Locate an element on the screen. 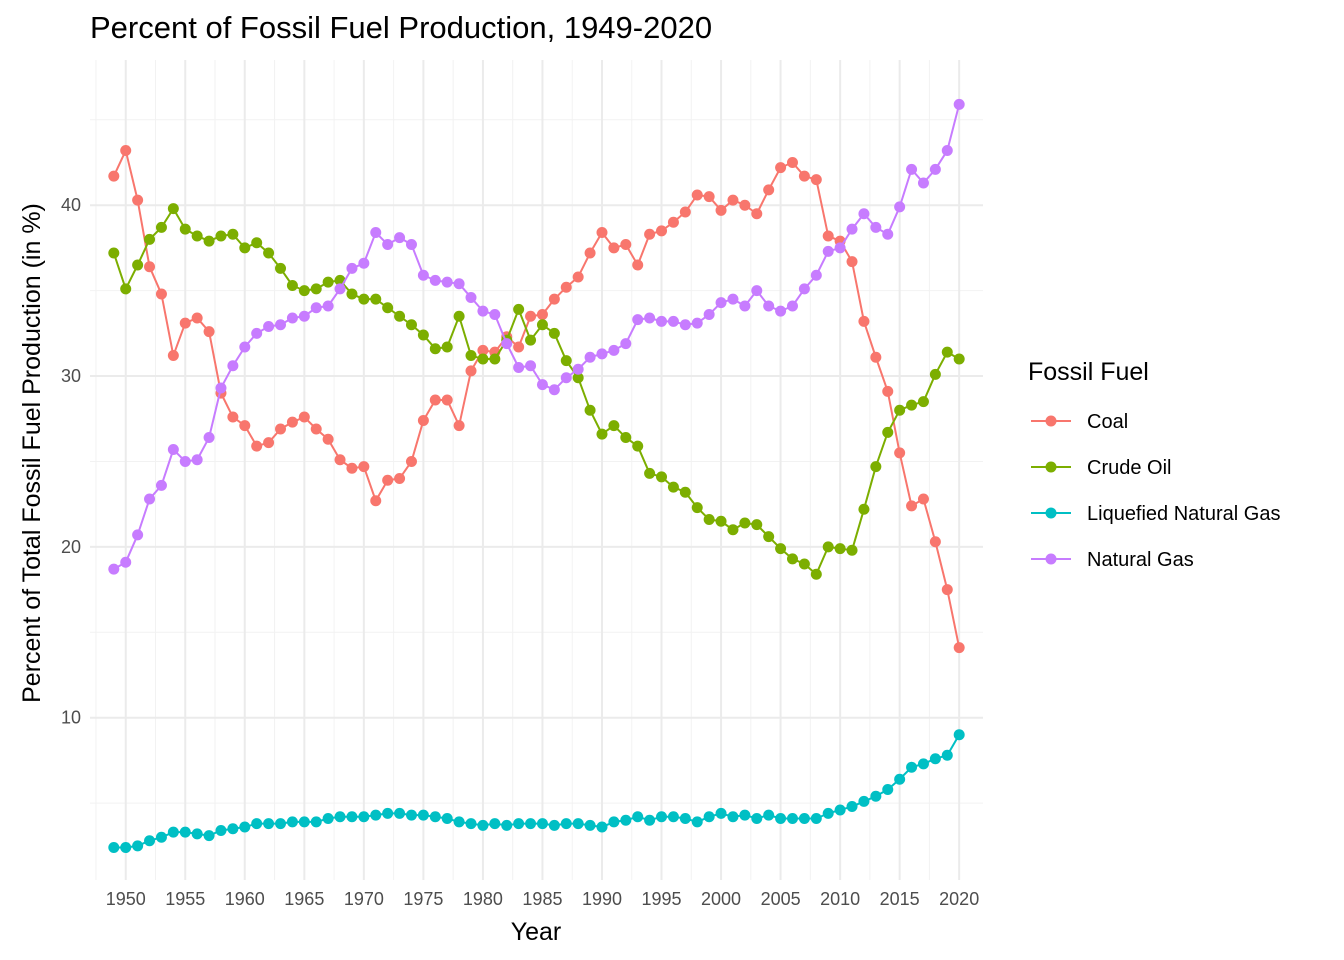 The width and height of the screenshot is (1344, 960). x-tick-label: 1955 is located at coordinates (185, 899).